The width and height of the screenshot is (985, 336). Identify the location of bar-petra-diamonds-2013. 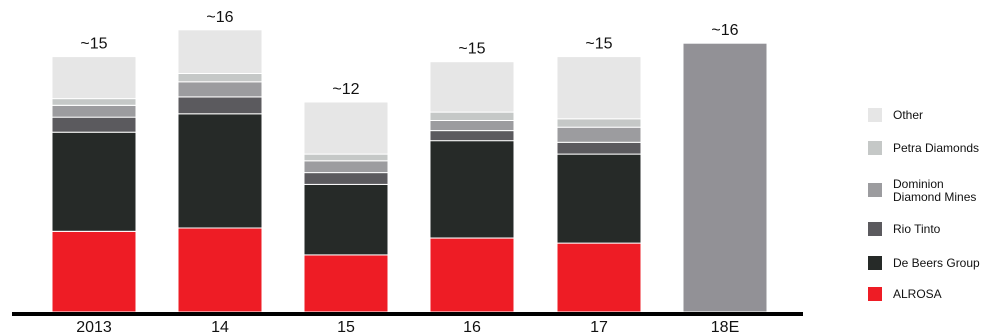
(94, 102).